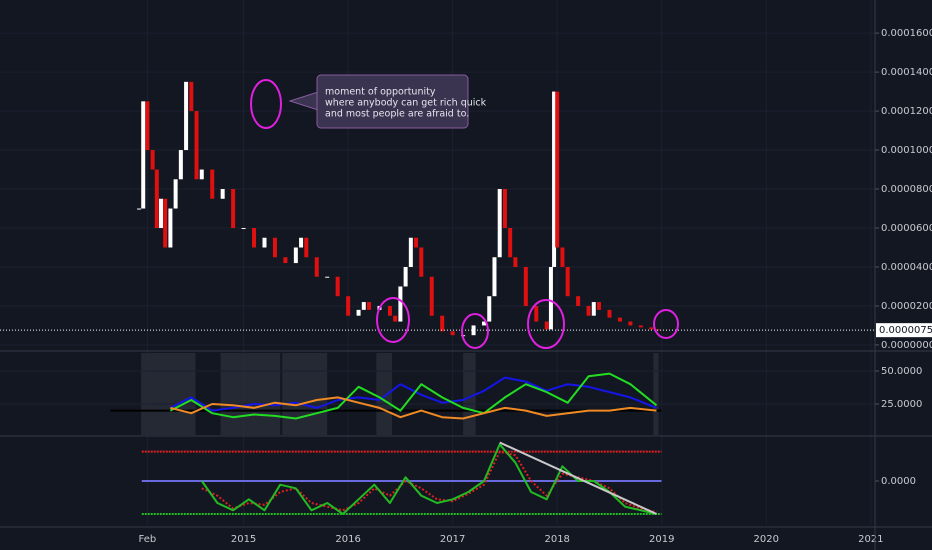 Image resolution: width=932 pixels, height=550 pixels. I want to click on x-tick-label: Feb, so click(148, 539).